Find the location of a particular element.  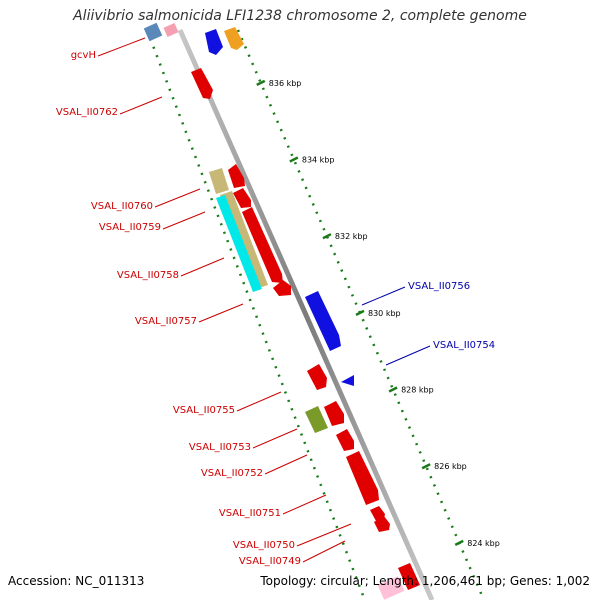

gene-feature-VSAL_II0749 is located at coordinates (382, 524).